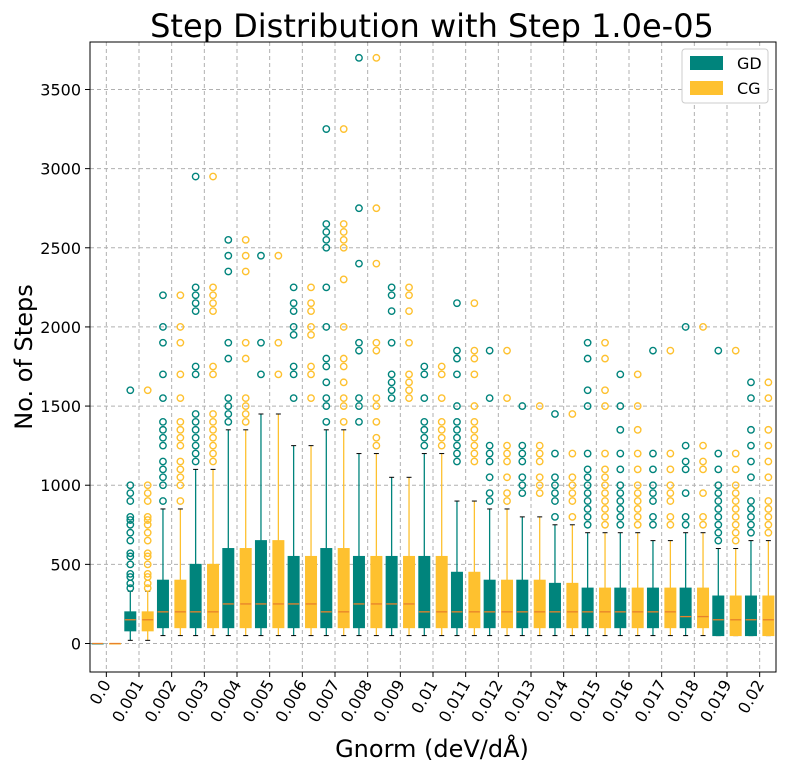 The height and width of the screenshot is (771, 789). What do you see at coordinates (290, 701) in the screenshot?
I see `x-tick-label: 0.006` at bounding box center [290, 701].